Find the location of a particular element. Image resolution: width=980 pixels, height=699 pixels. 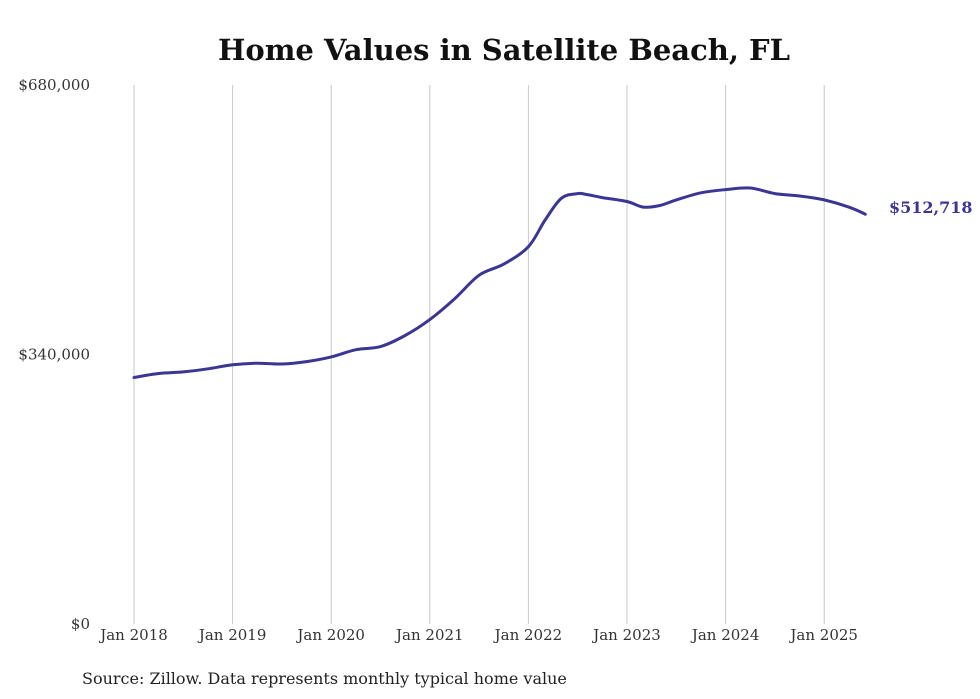

x-tick-label: Jan 2024 is located at coordinates (725, 635).